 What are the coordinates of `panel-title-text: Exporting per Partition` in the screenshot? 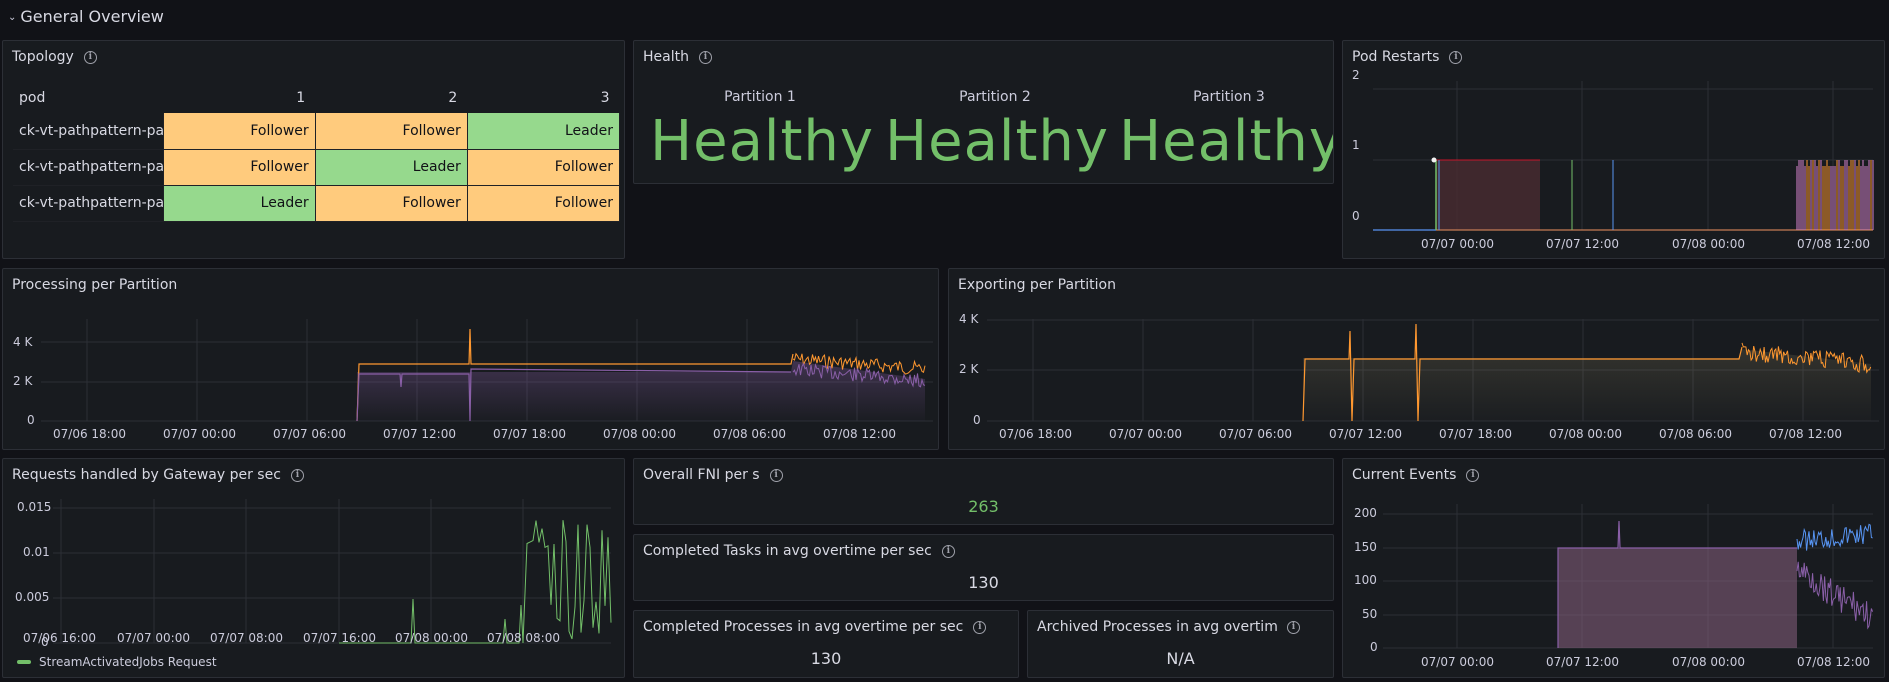 It's located at (1037, 285).